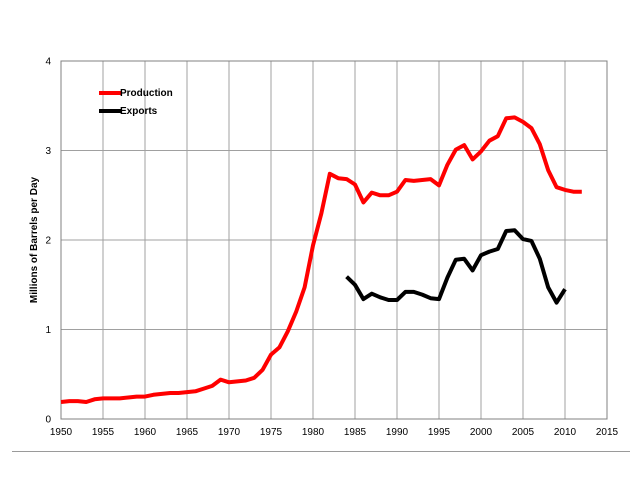 The image size is (640, 495). What do you see at coordinates (34, 239) in the screenshot?
I see `y-axis-title: Millions of Barrels per Day` at bounding box center [34, 239].